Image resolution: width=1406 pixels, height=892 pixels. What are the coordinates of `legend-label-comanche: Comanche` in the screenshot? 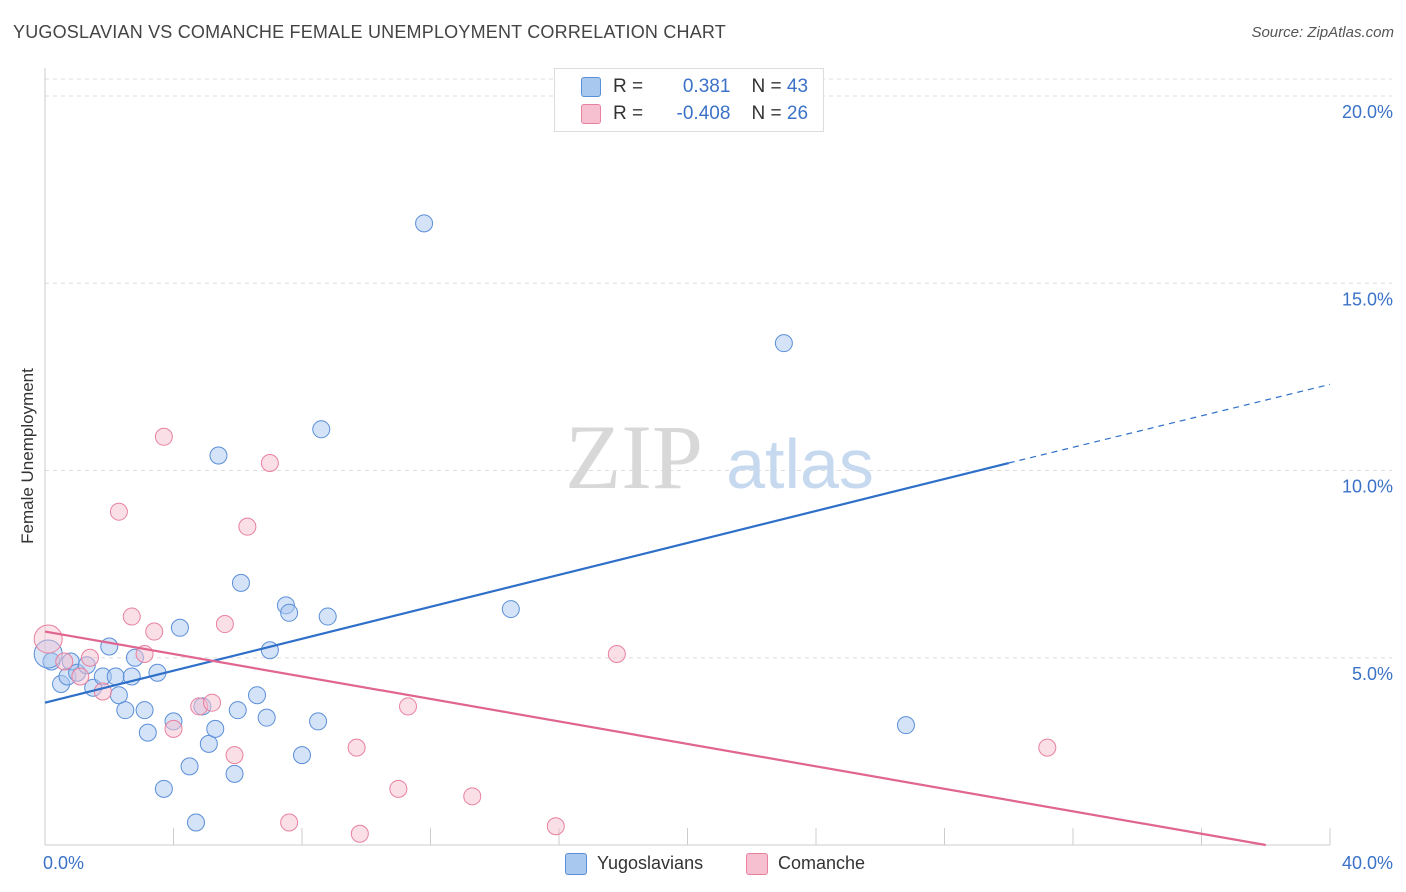 It's located at (822, 863).